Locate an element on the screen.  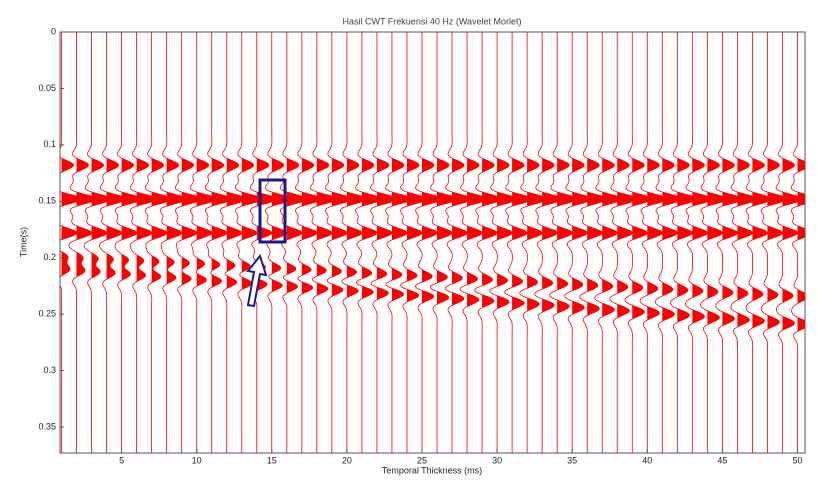
x-axis-label: Temporal Thickness (ms) is located at coordinates (432, 470).